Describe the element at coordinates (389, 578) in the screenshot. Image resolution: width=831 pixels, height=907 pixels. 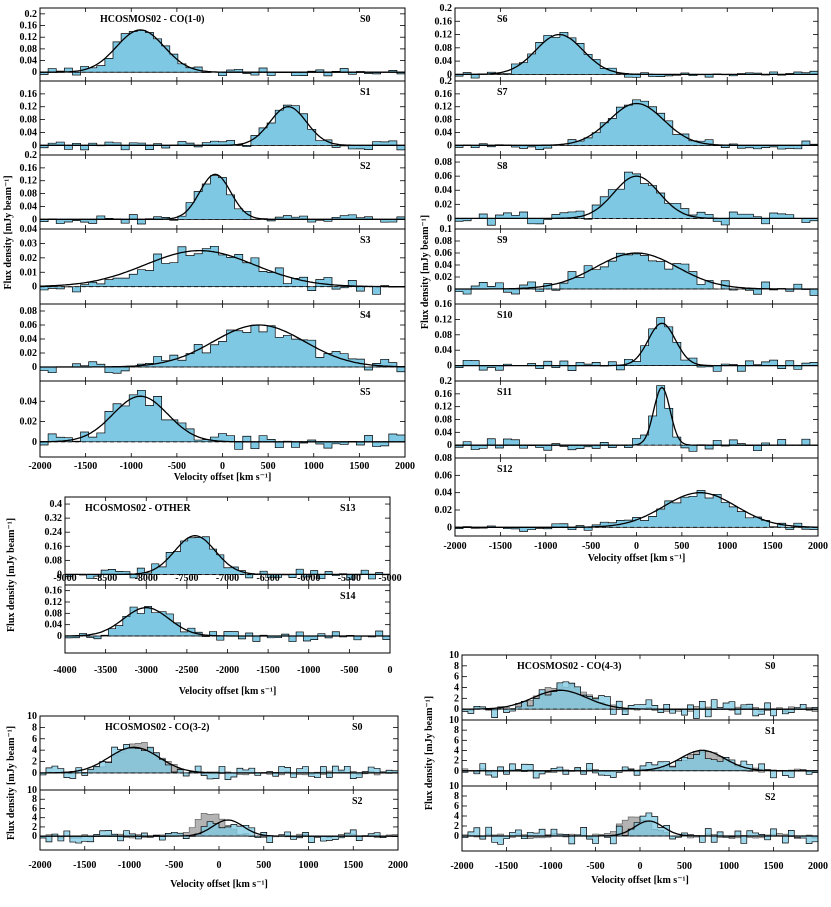
I see `x-tick-label: -5000` at that location.